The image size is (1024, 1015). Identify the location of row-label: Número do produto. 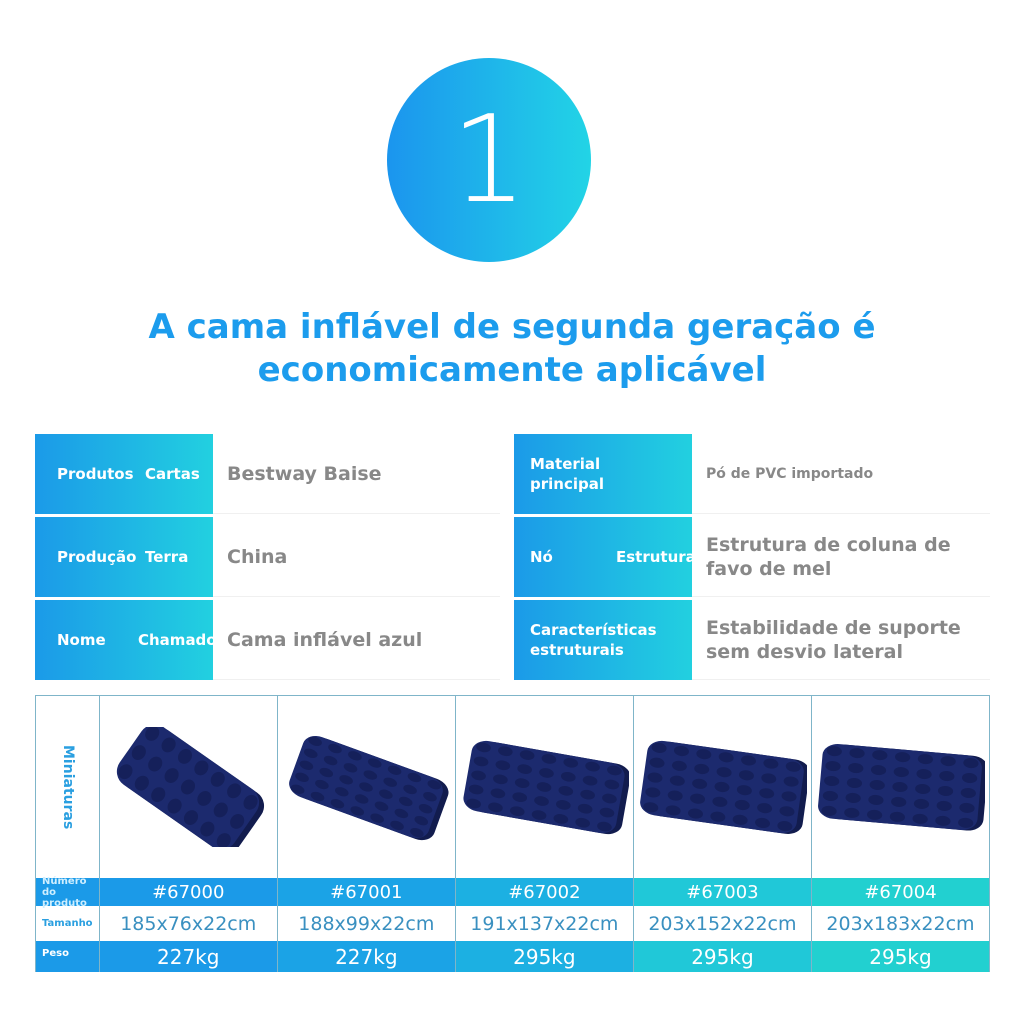
(67, 892).